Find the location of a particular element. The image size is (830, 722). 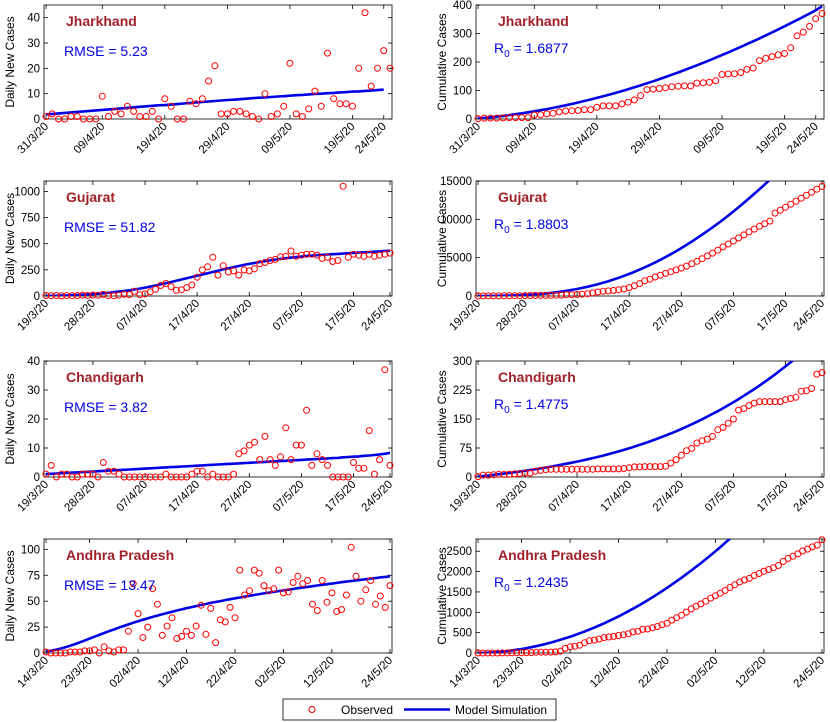

y-tick-label: 2000 is located at coordinates (459, 573).